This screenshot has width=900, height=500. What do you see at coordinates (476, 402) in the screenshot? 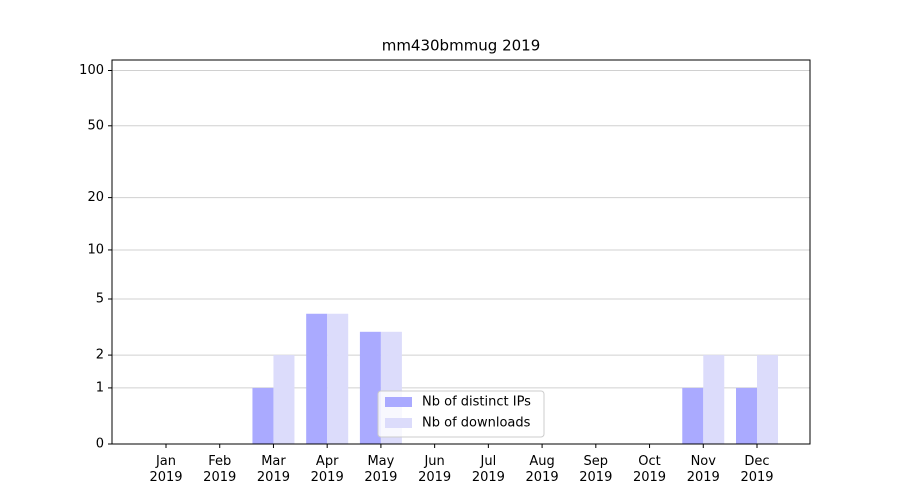
I see `legend-label: Nb of distinct IPs` at bounding box center [476, 402].